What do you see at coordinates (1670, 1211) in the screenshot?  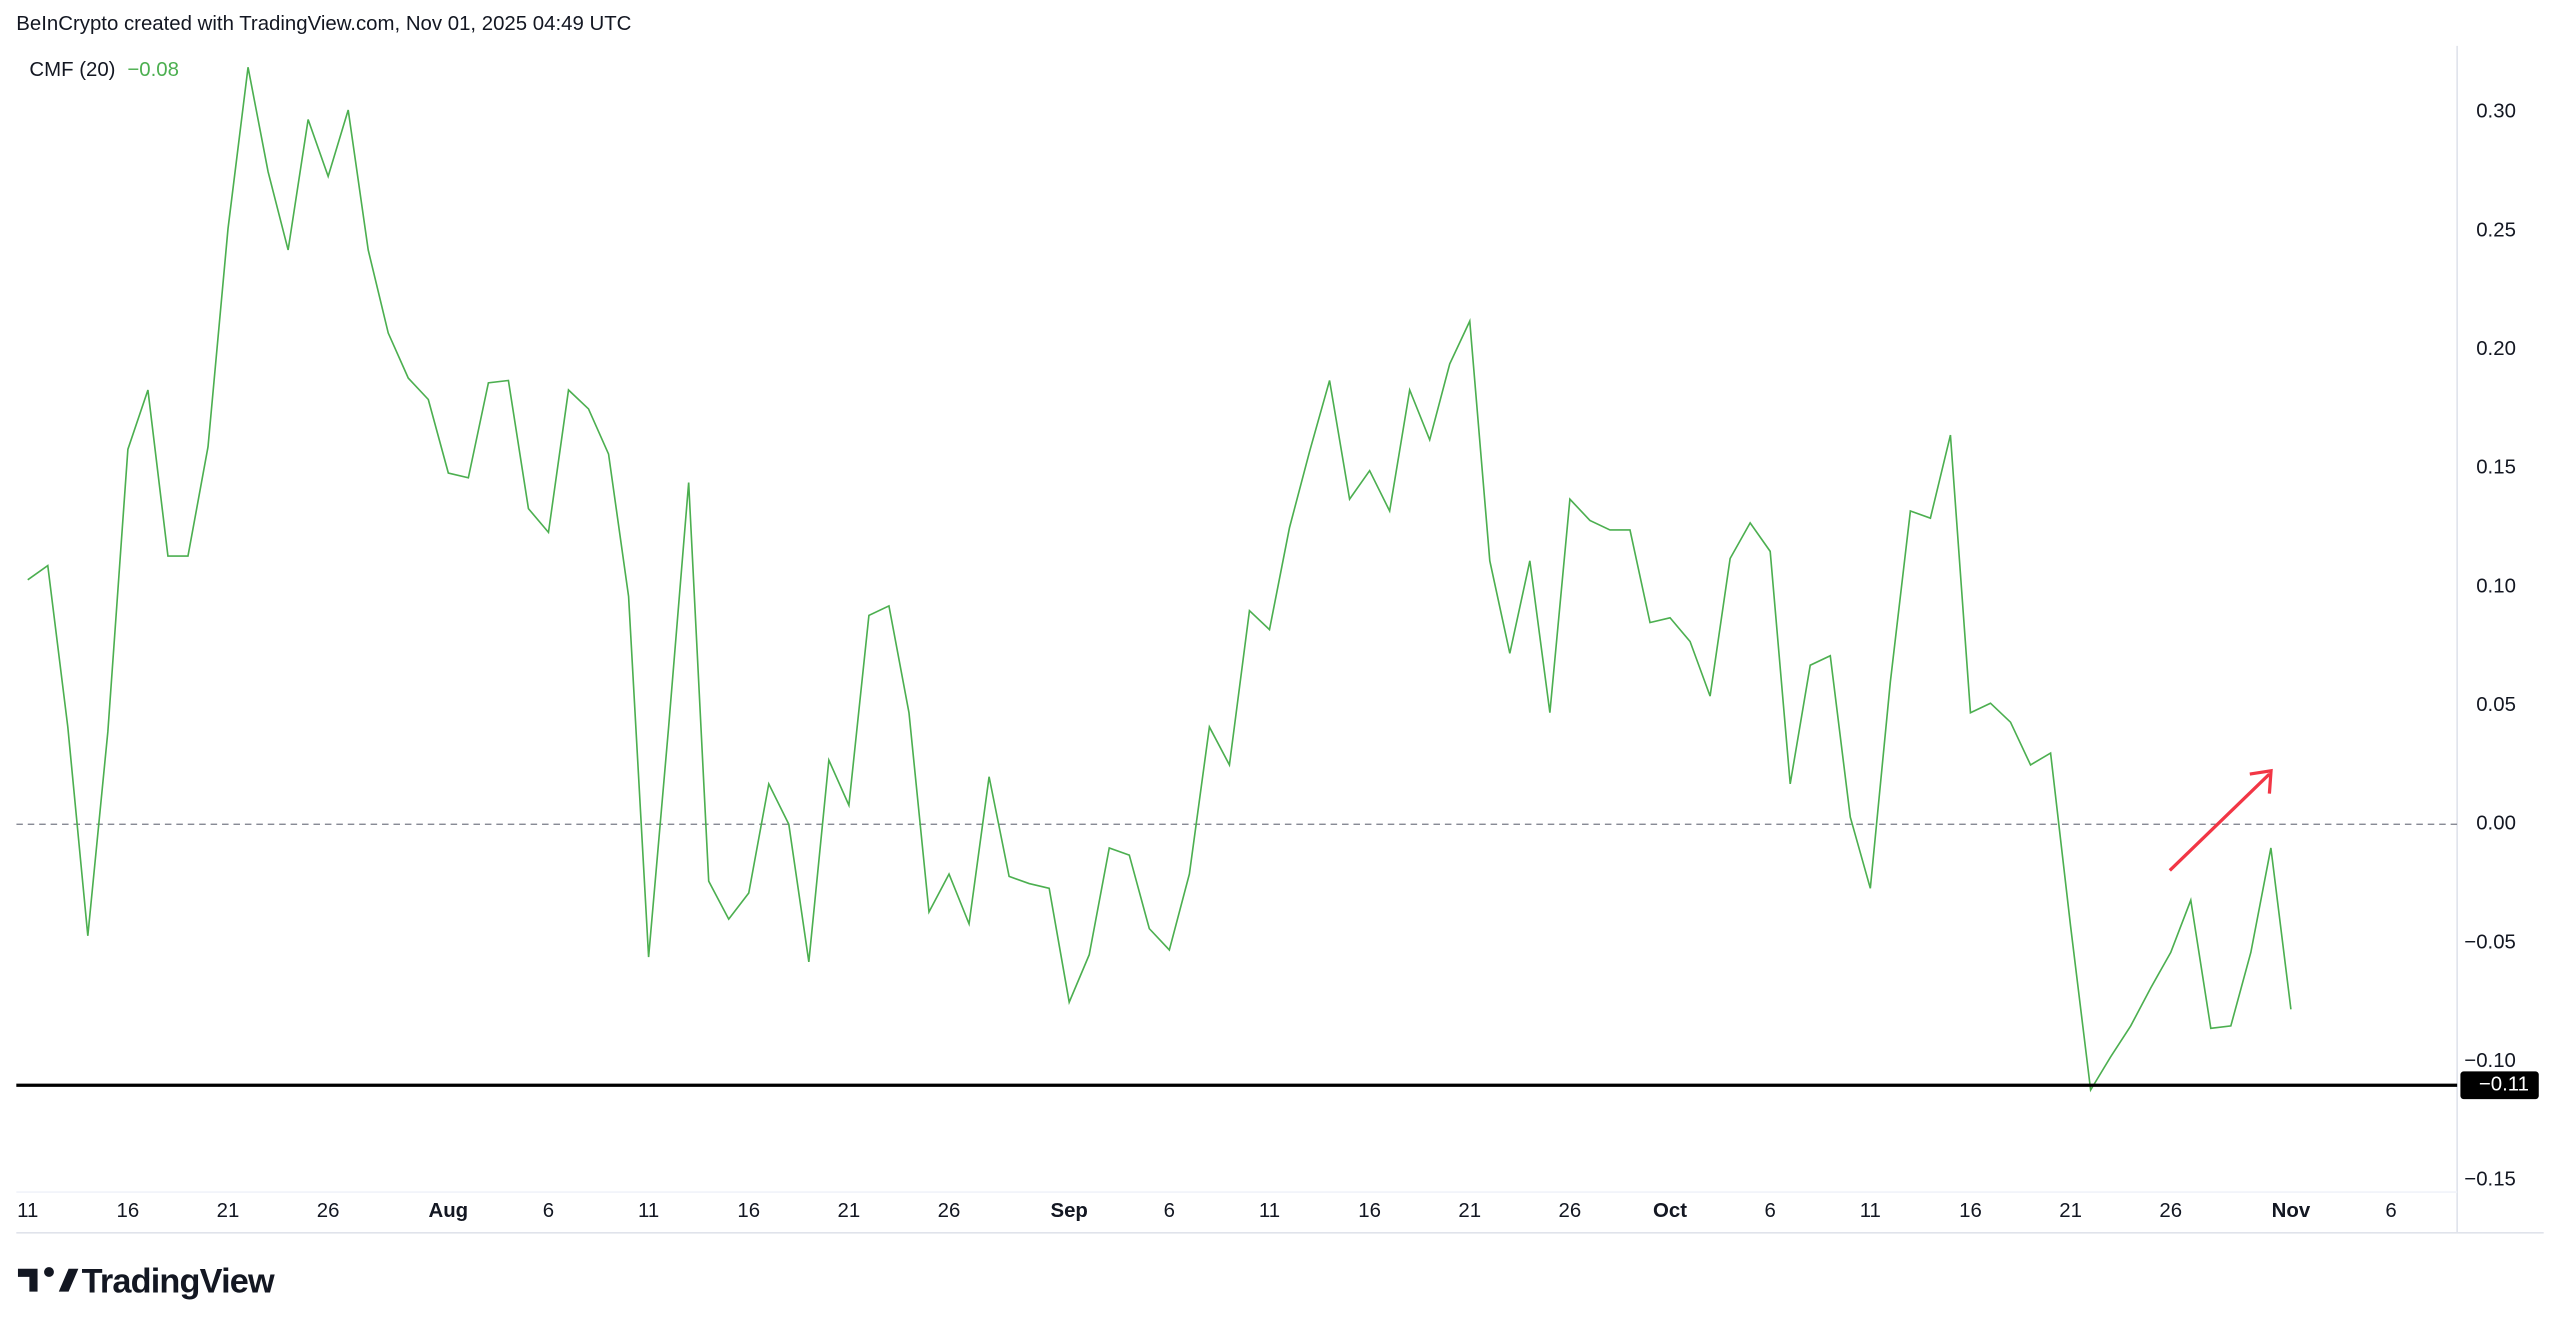 I see `x-tick-label: Oct` at bounding box center [1670, 1211].